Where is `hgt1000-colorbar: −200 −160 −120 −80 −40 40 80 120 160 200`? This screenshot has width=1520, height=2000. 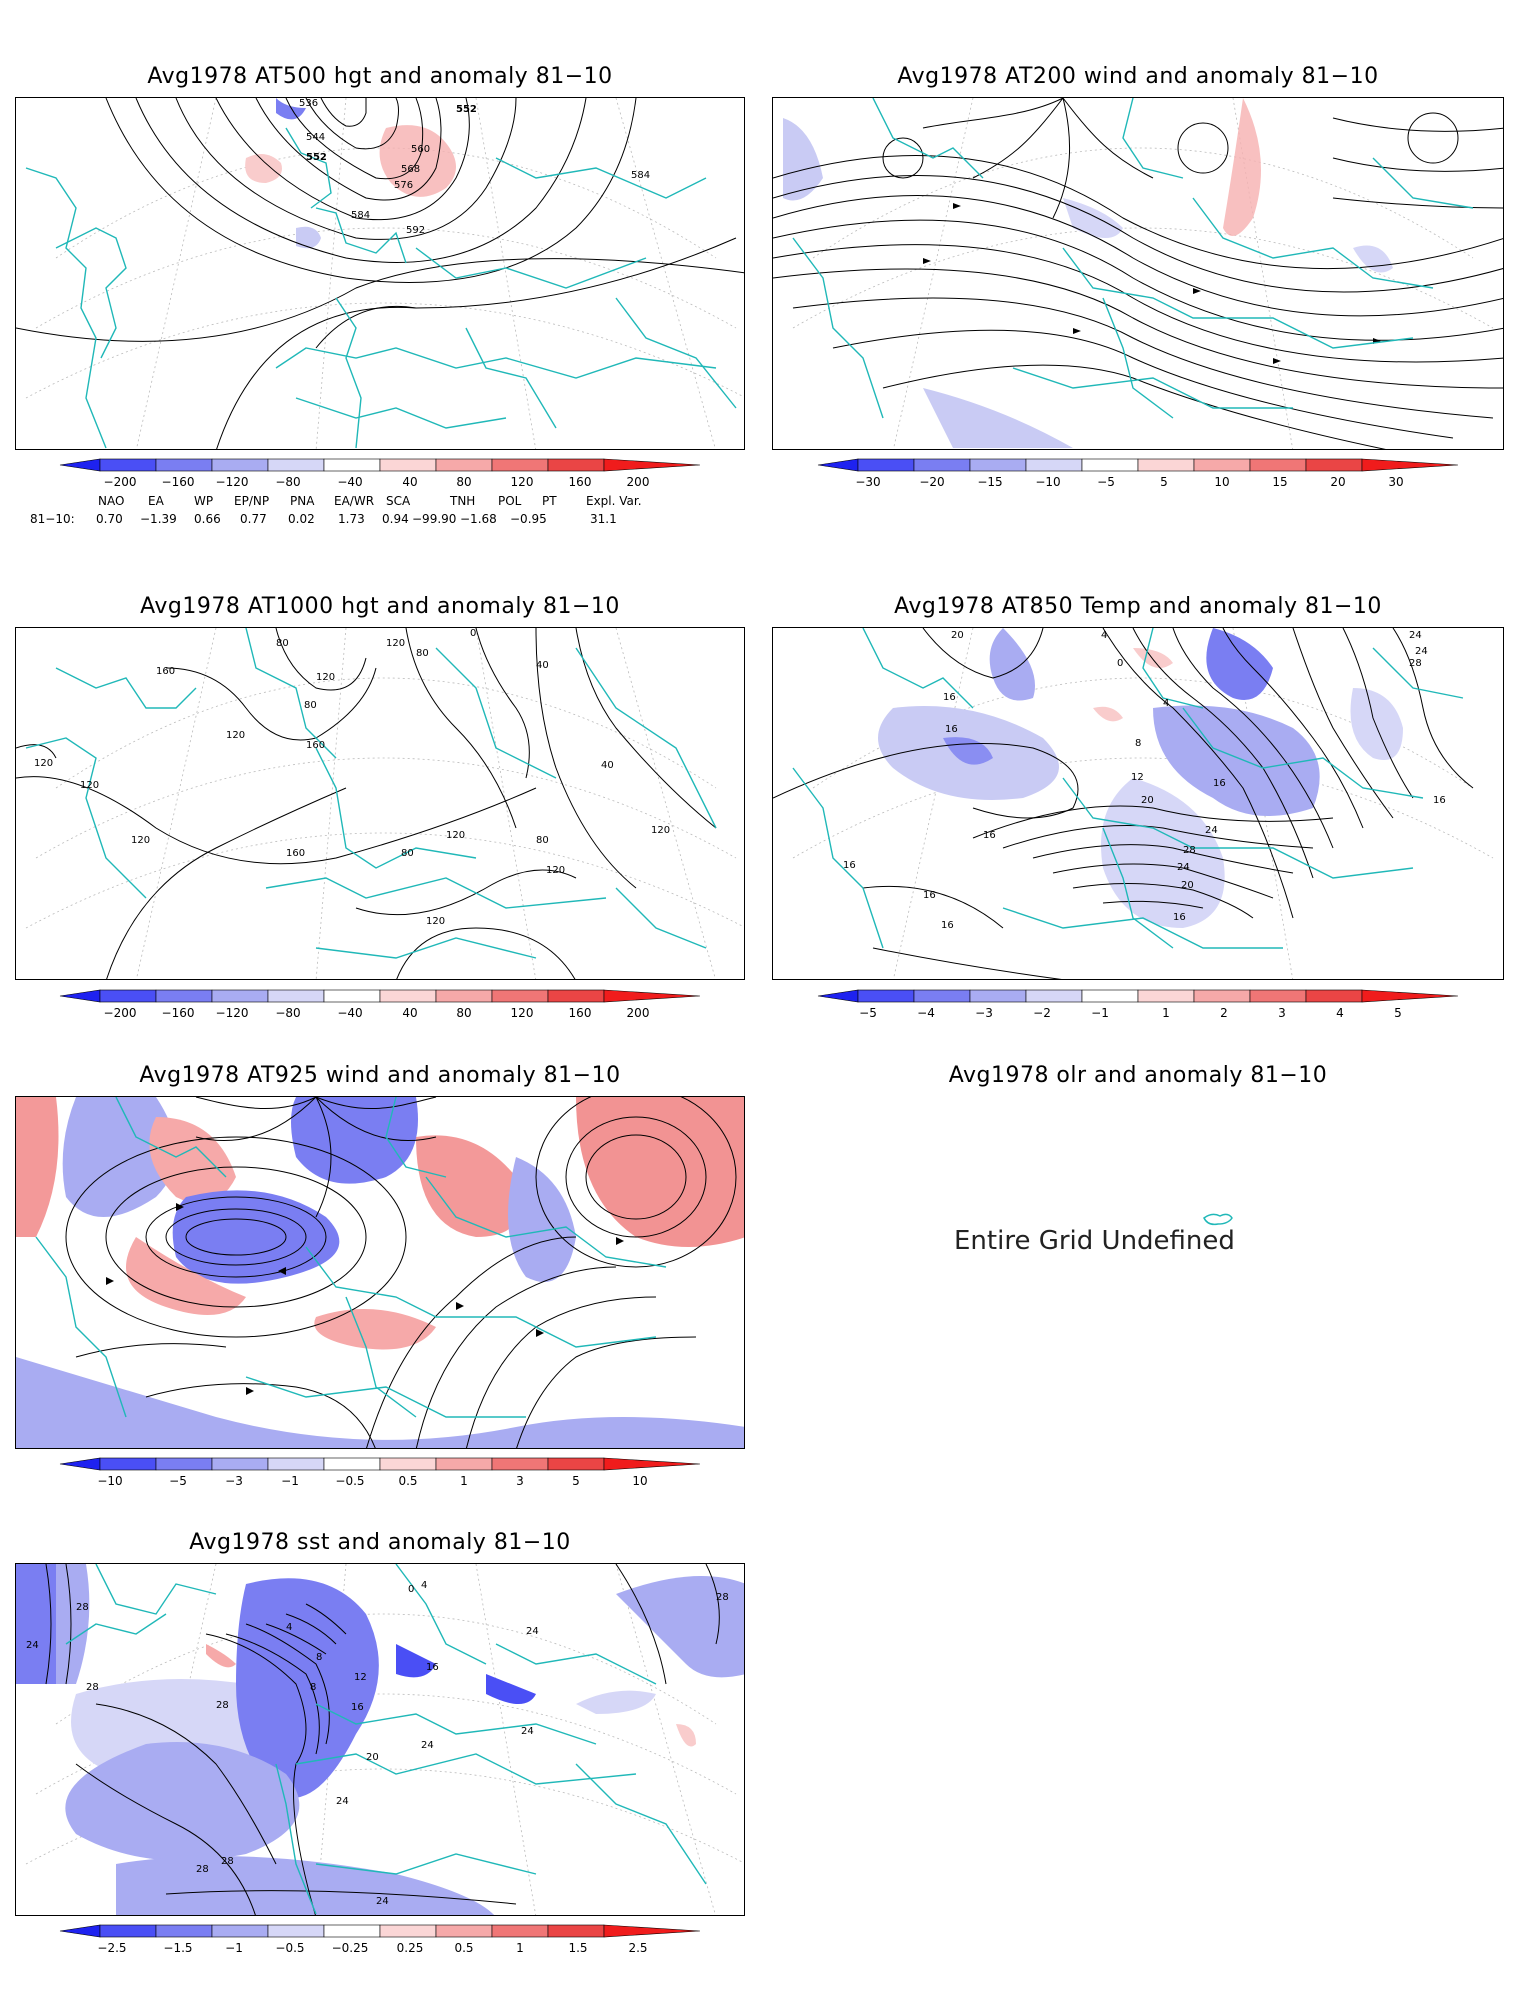
hgt1000-colorbar: −200 −160 −120 −80 −40 40 80 120 160 200 is located at coordinates (380, 1005).